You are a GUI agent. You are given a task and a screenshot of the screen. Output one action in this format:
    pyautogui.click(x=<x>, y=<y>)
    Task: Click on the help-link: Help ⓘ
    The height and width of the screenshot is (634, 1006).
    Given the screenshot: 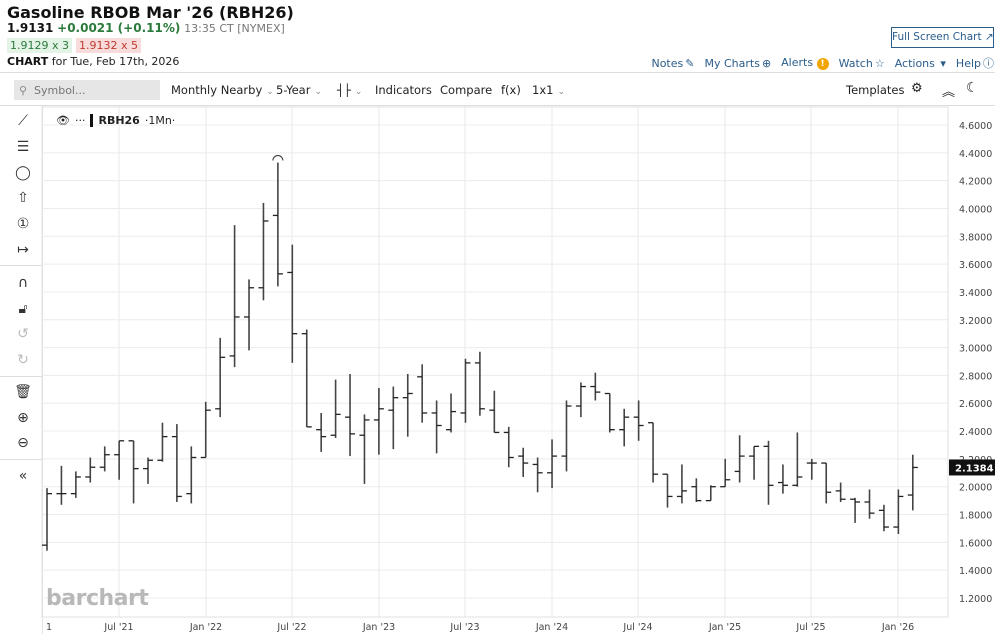 What is the action you would take?
    pyautogui.click(x=974, y=63)
    